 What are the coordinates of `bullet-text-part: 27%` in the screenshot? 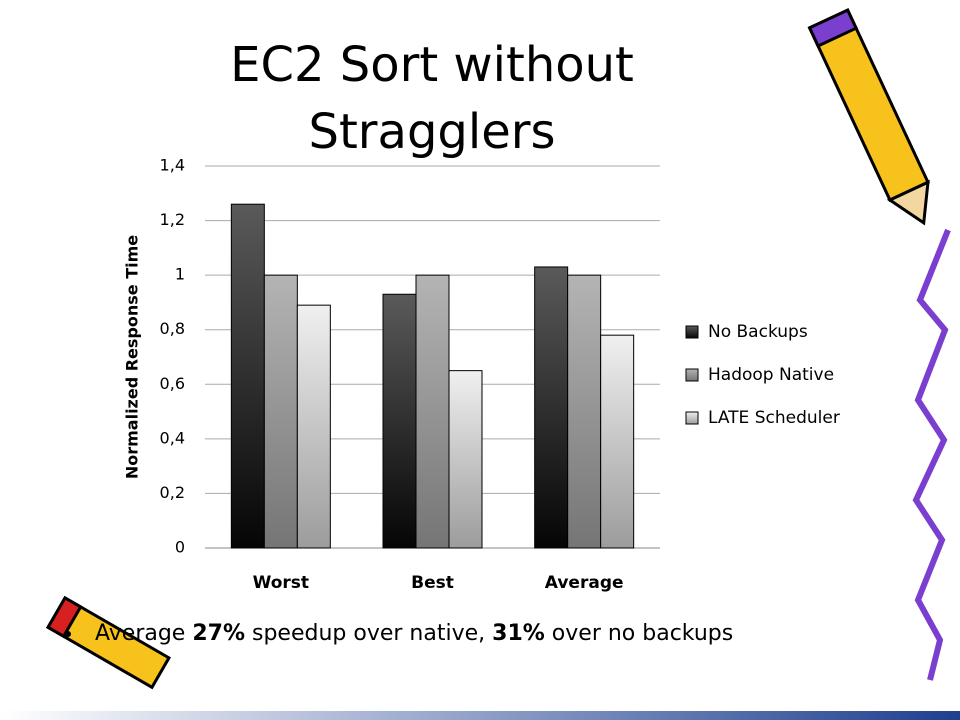 It's located at (218, 633).